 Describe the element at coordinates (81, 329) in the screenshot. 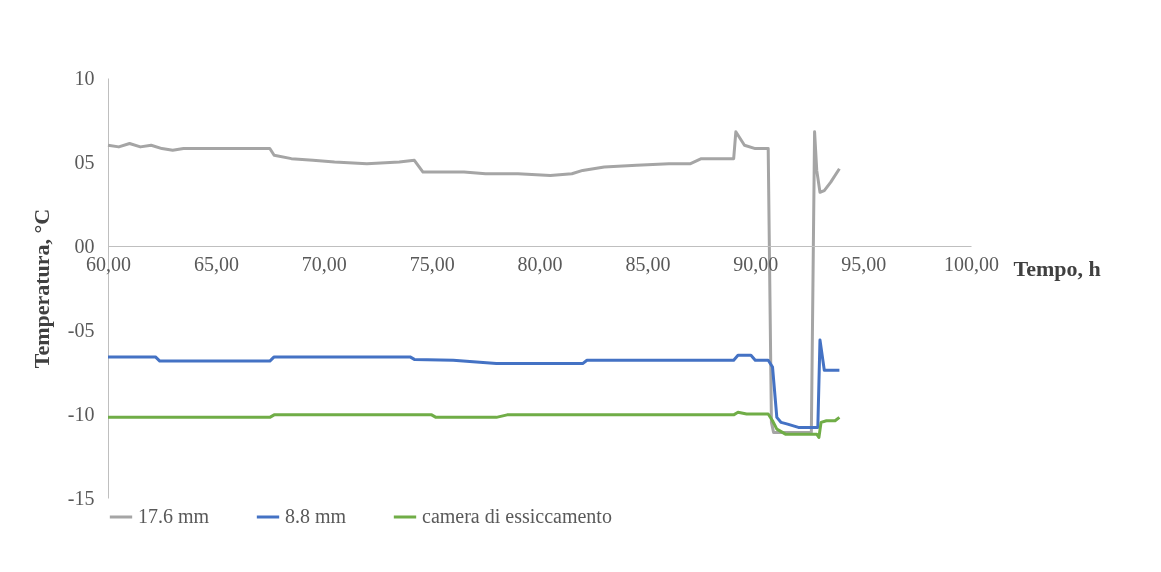

I see `y-tick-label: -05` at that location.